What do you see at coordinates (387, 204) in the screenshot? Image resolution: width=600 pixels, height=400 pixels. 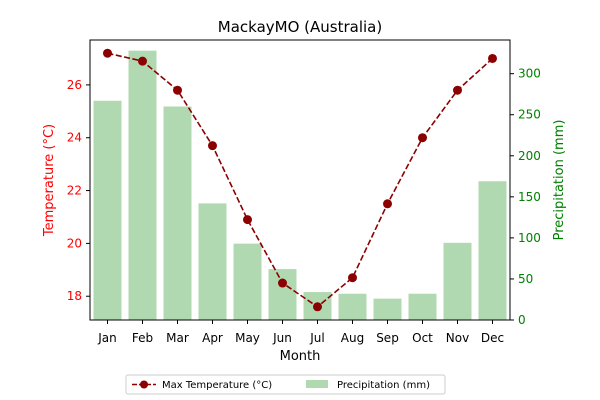 I see `temperature-point-sep` at bounding box center [387, 204].